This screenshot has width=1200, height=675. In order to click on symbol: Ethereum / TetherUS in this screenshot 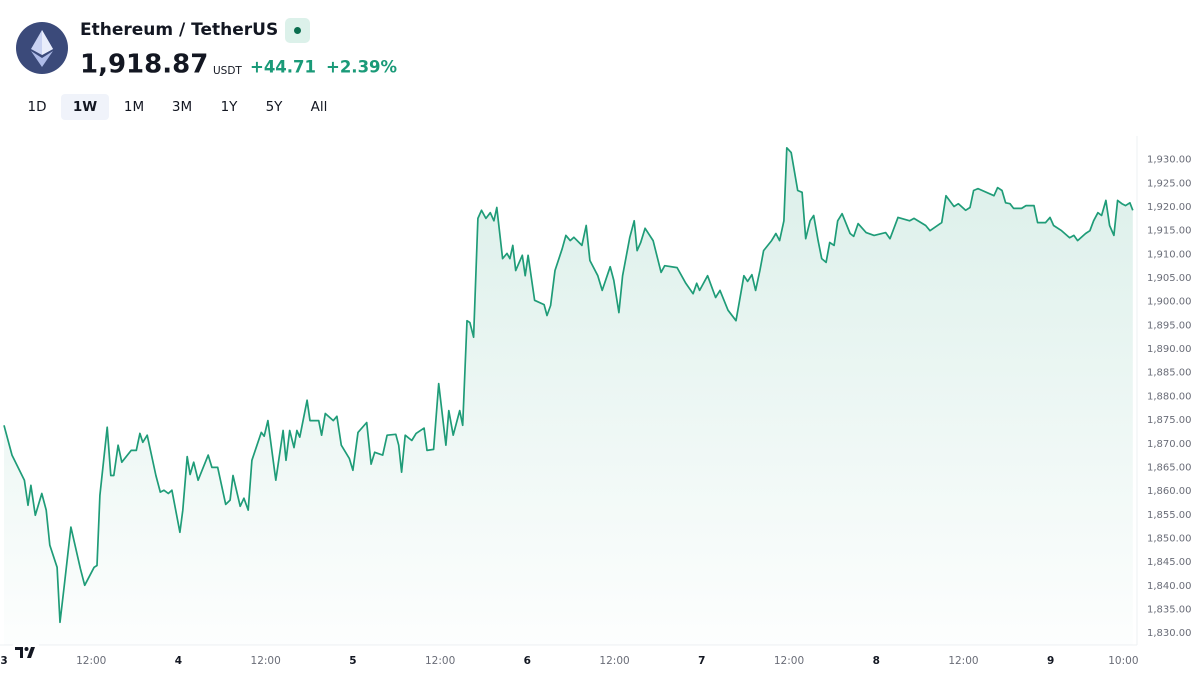, I will do `click(179, 30)`.